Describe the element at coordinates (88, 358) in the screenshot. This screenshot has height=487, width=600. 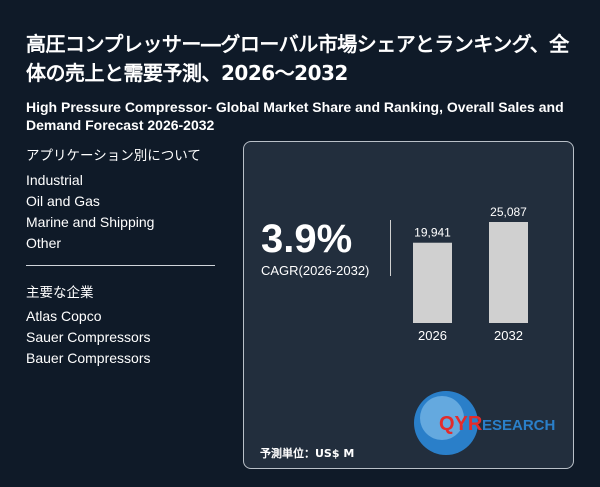
I see `company-item: Bauer Compressors` at that location.